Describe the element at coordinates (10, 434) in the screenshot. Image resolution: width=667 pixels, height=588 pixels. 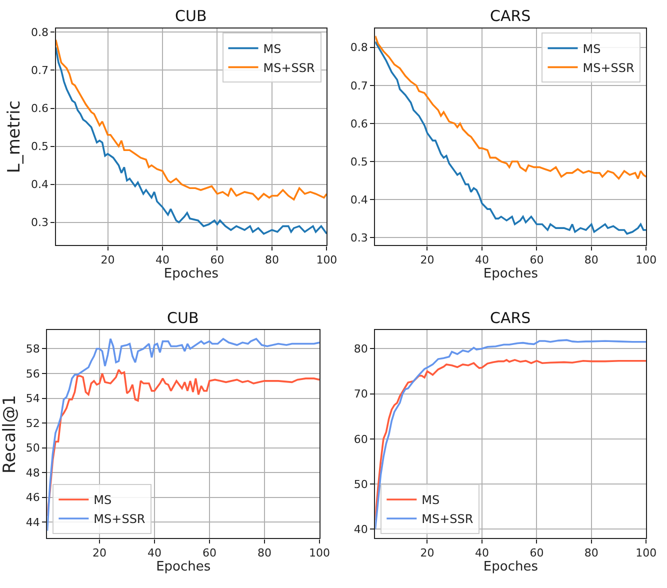
I see `y-axis-title: Recall@1` at that location.